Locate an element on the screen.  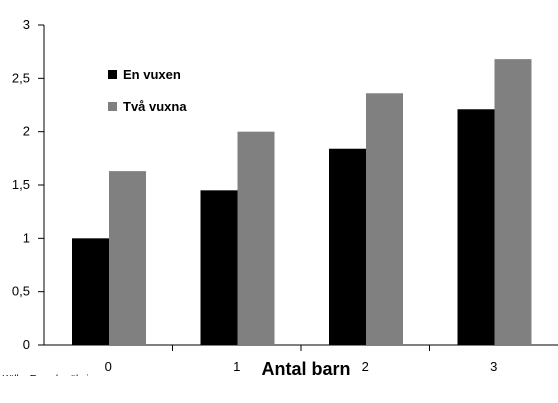
source-note: Källa: Egna beräkningar is located at coordinates (55, 379).